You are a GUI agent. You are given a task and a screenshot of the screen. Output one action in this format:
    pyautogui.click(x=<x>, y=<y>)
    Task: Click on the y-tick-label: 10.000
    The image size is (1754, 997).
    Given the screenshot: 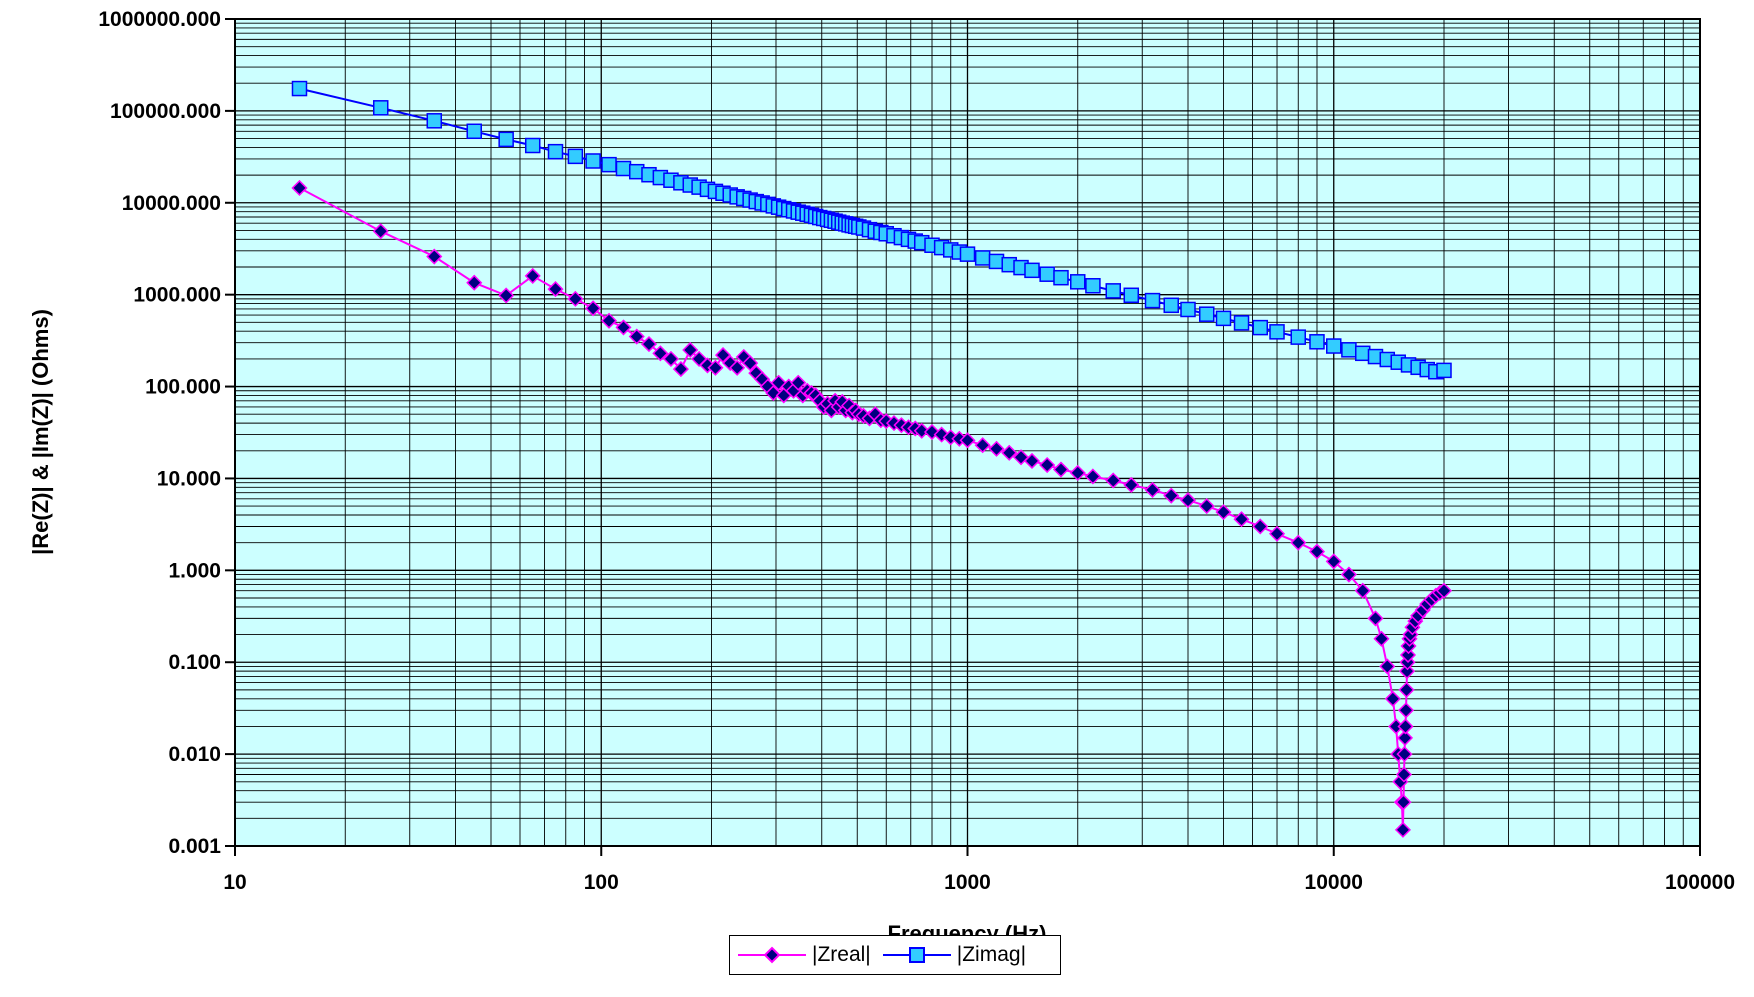 What is the action you would take?
    pyautogui.click(x=189, y=478)
    